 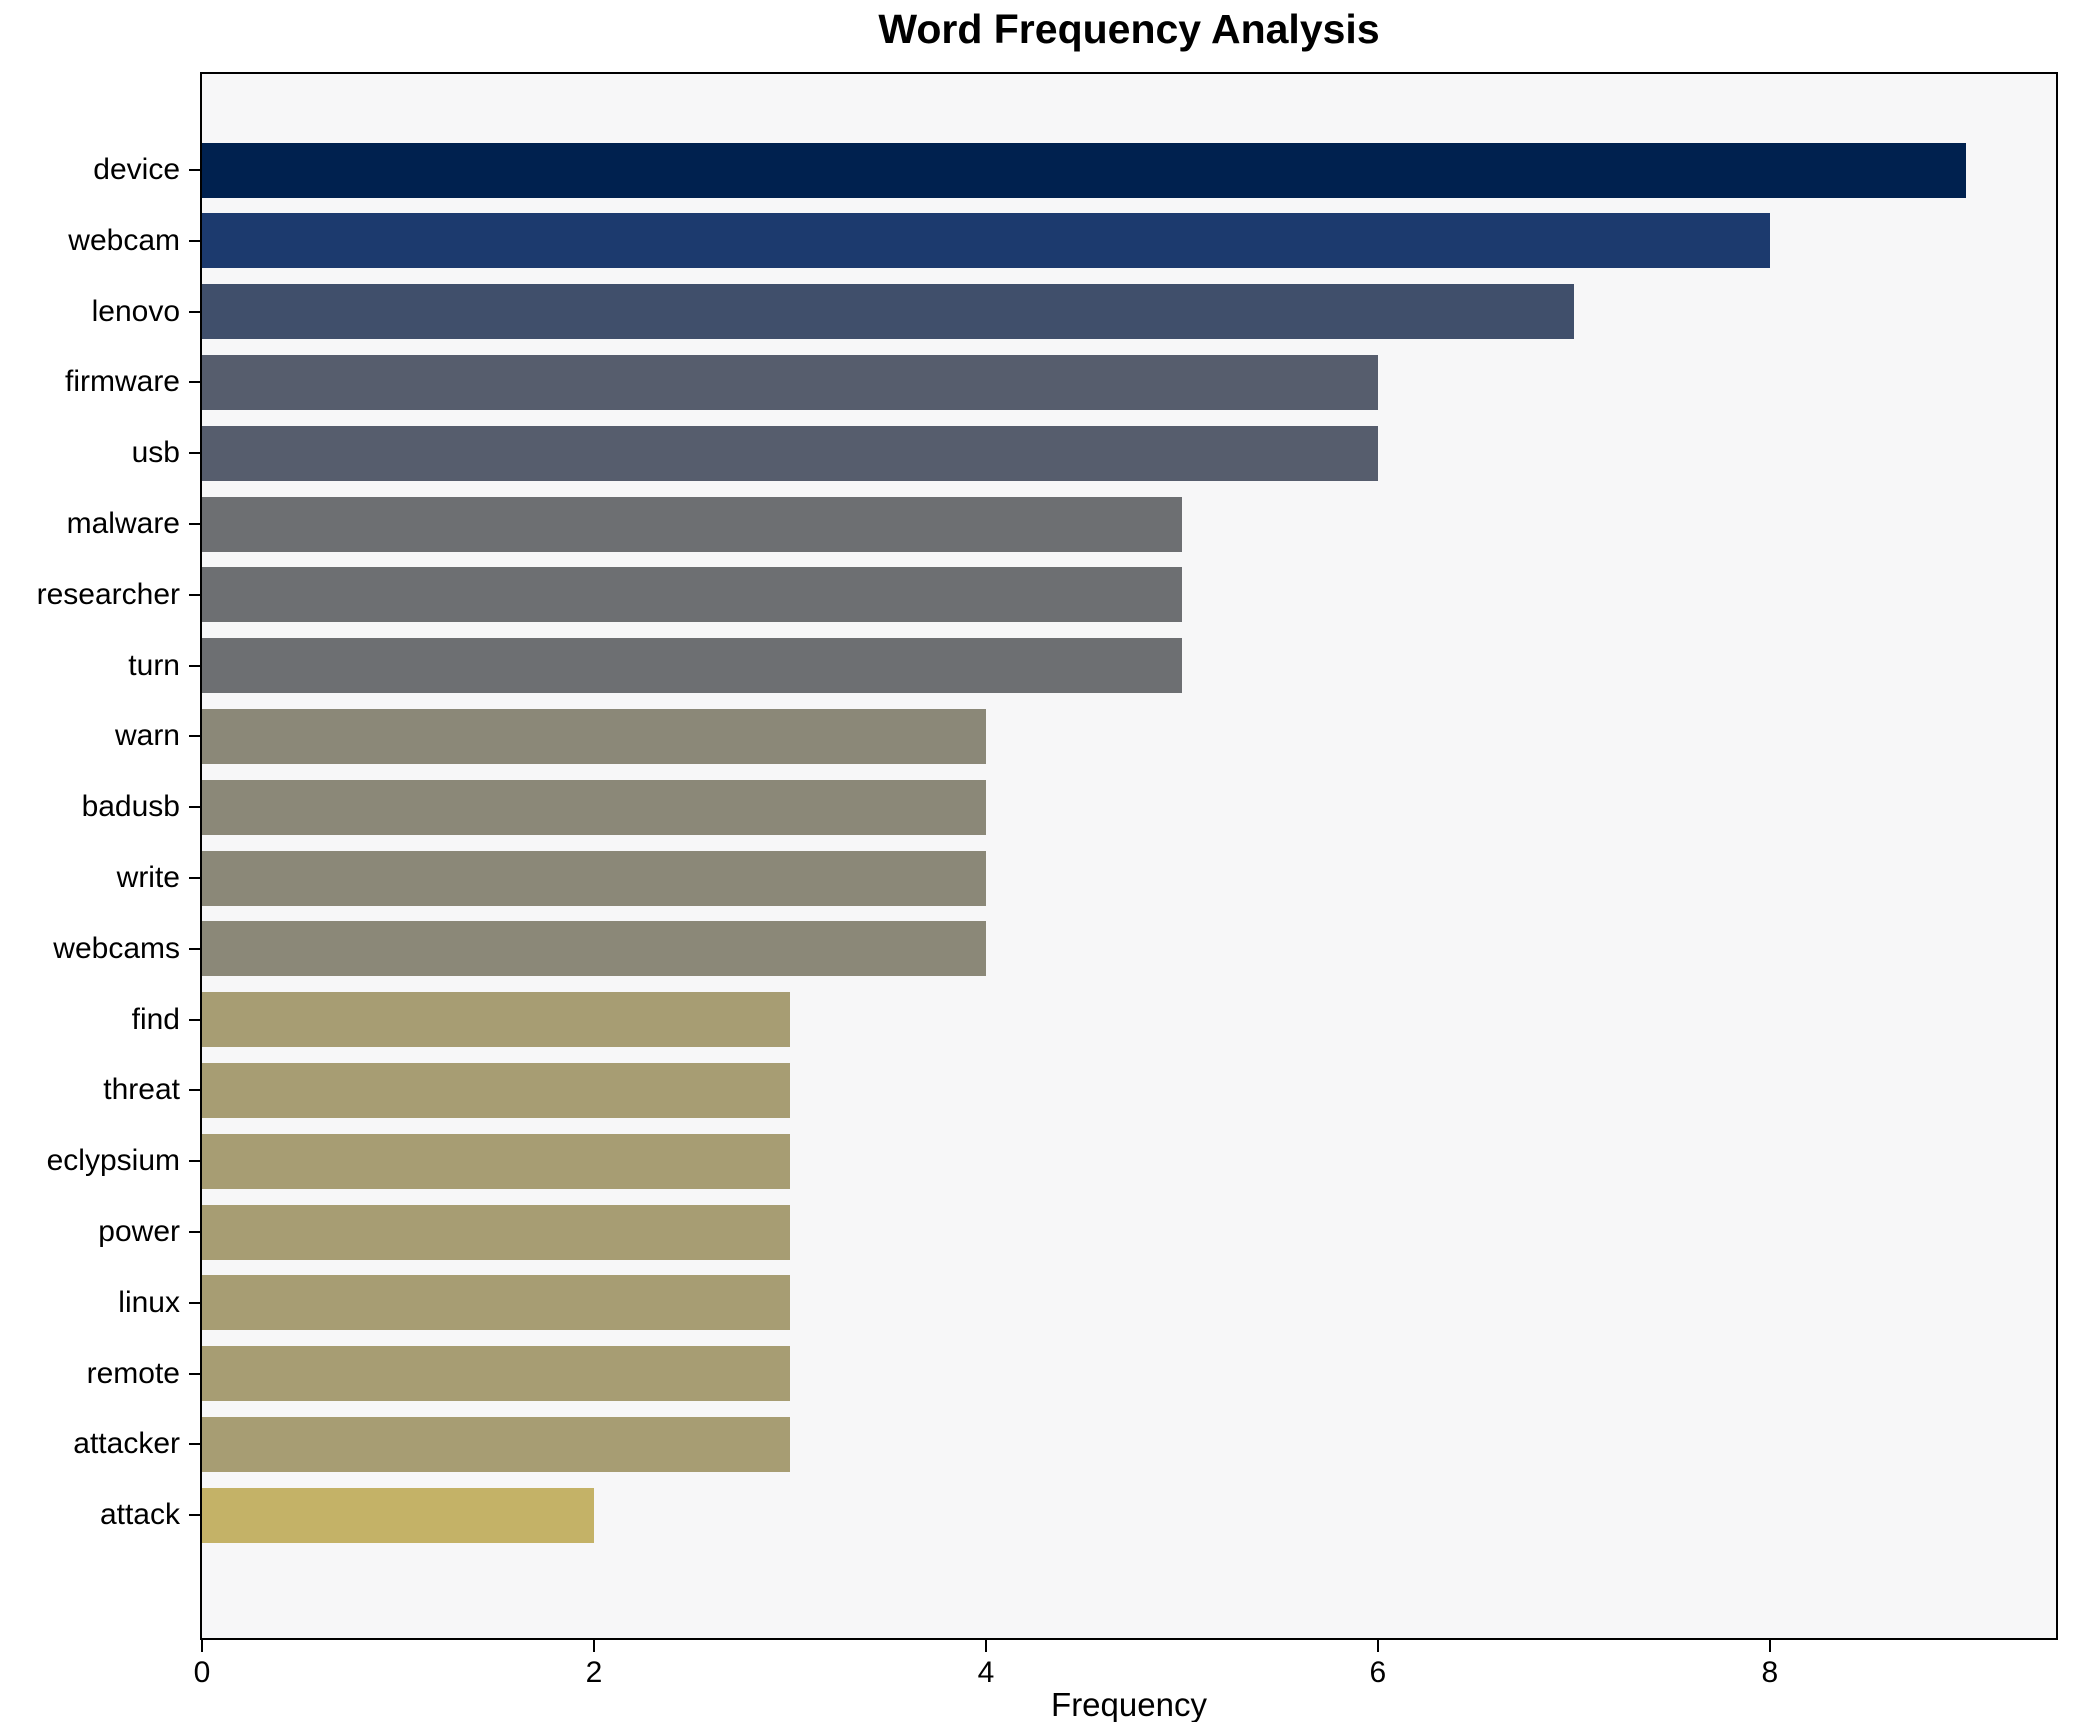 What do you see at coordinates (139, 1231) in the screenshot?
I see `y-tick-label: power` at bounding box center [139, 1231].